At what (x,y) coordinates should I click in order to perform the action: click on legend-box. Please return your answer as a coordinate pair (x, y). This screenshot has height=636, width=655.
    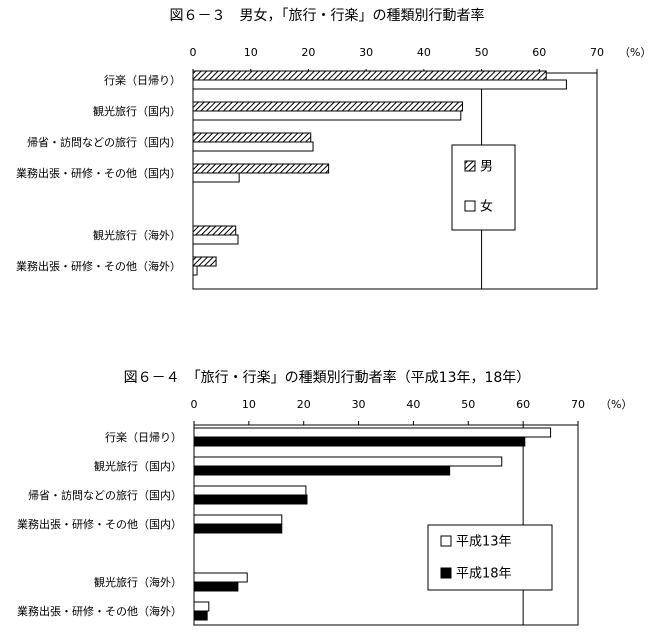
    Looking at the image, I should click on (483, 187).